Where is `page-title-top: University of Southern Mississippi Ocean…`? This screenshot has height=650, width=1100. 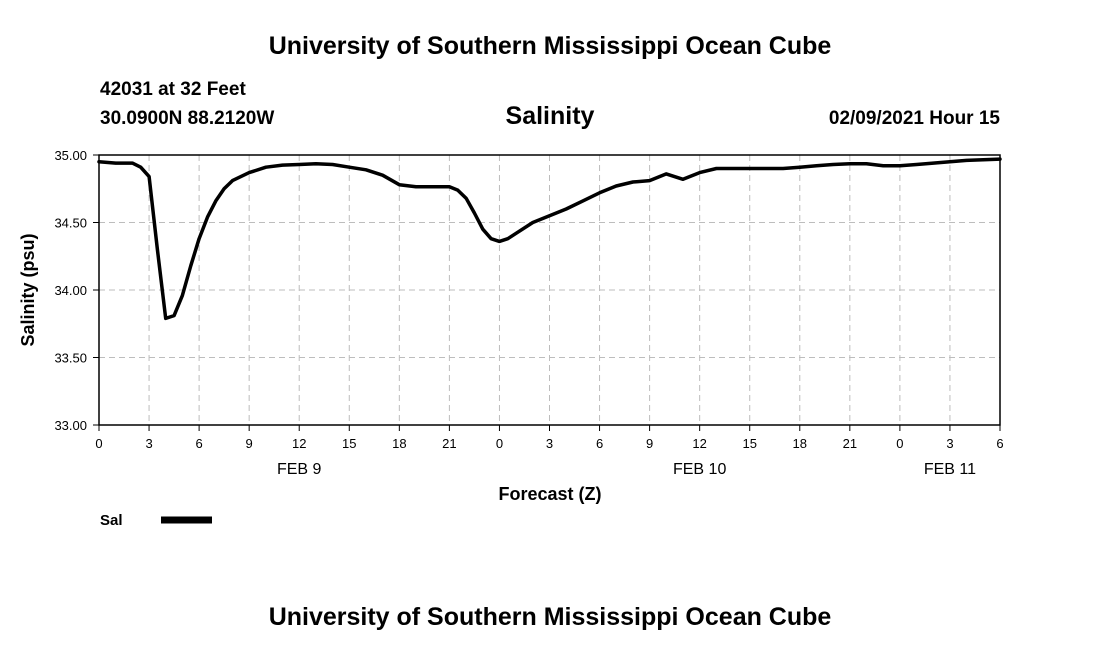 page-title-top: University of Southern Mississippi Ocean… is located at coordinates (550, 46).